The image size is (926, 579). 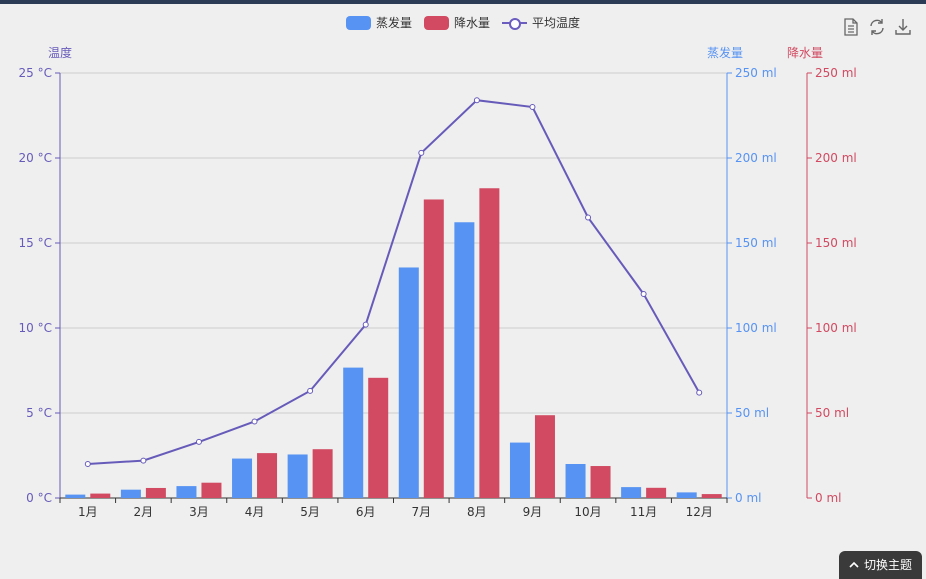 What do you see at coordinates (477, 512) in the screenshot?
I see `x-tick-label: 8月` at bounding box center [477, 512].